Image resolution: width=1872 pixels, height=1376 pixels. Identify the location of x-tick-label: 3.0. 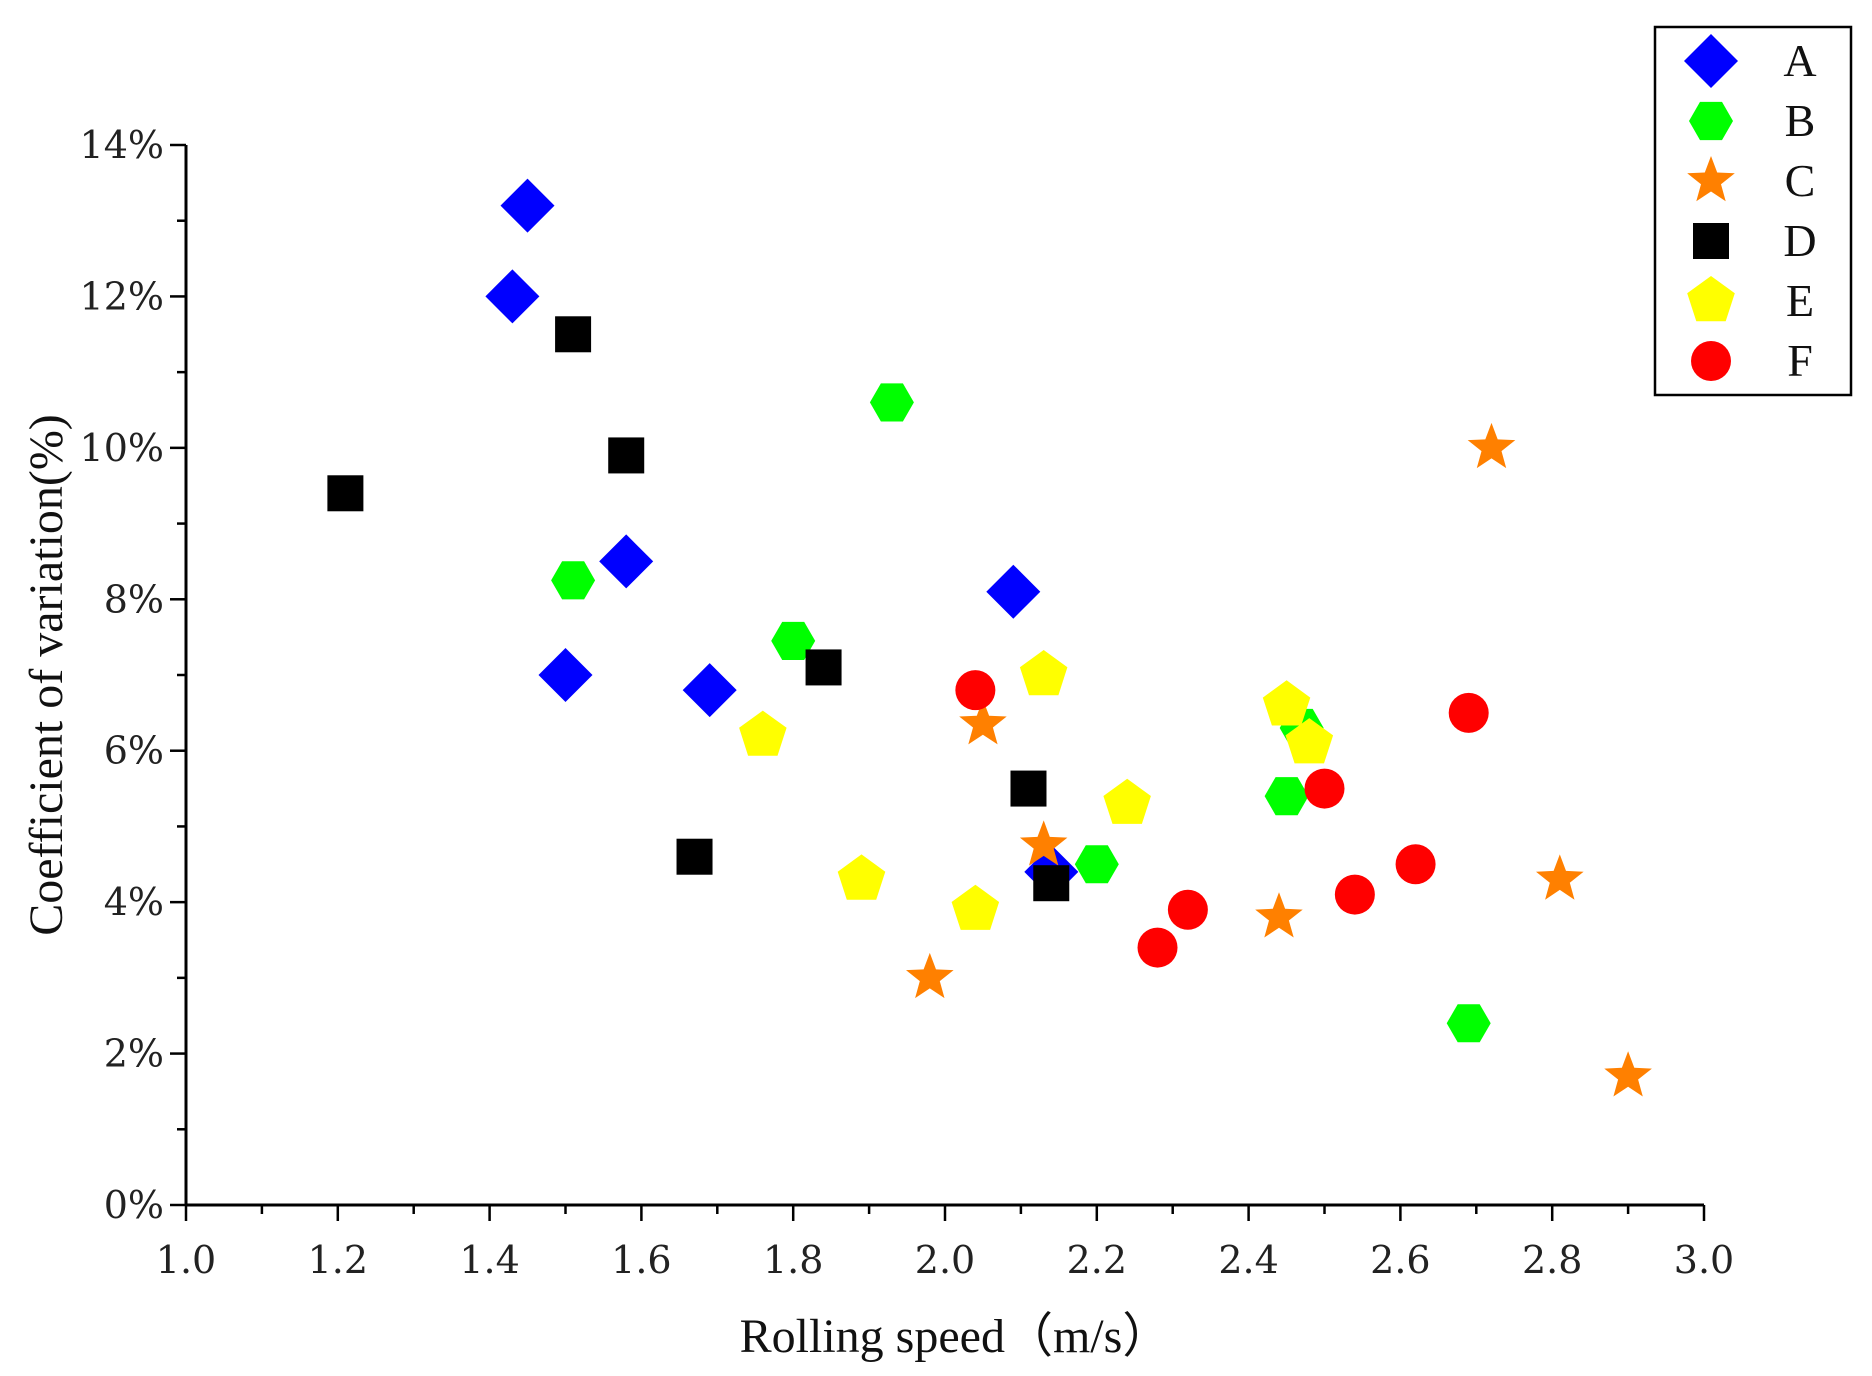
(1704, 1260).